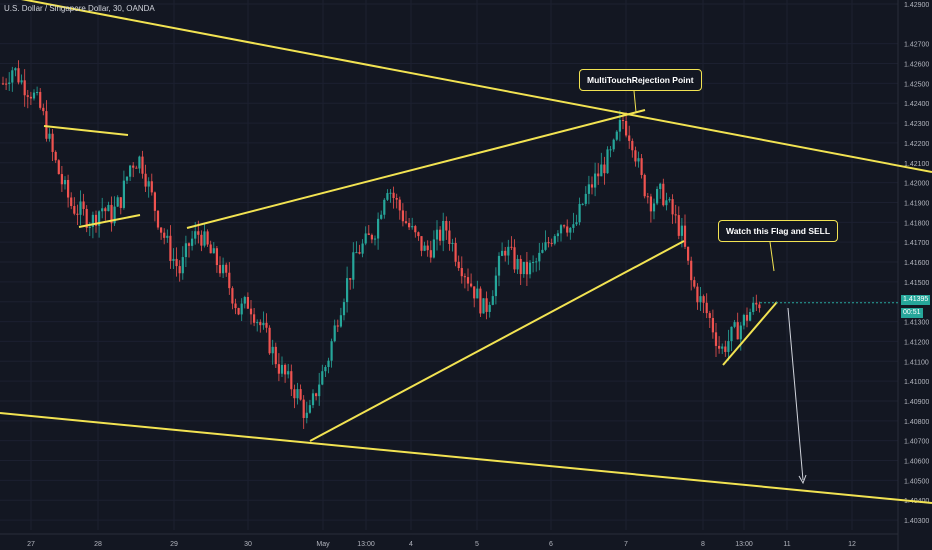 This screenshot has height=550, width=932. What do you see at coordinates (778, 231) in the screenshot?
I see `flag-callout: Watch this Flag and SELL` at bounding box center [778, 231].